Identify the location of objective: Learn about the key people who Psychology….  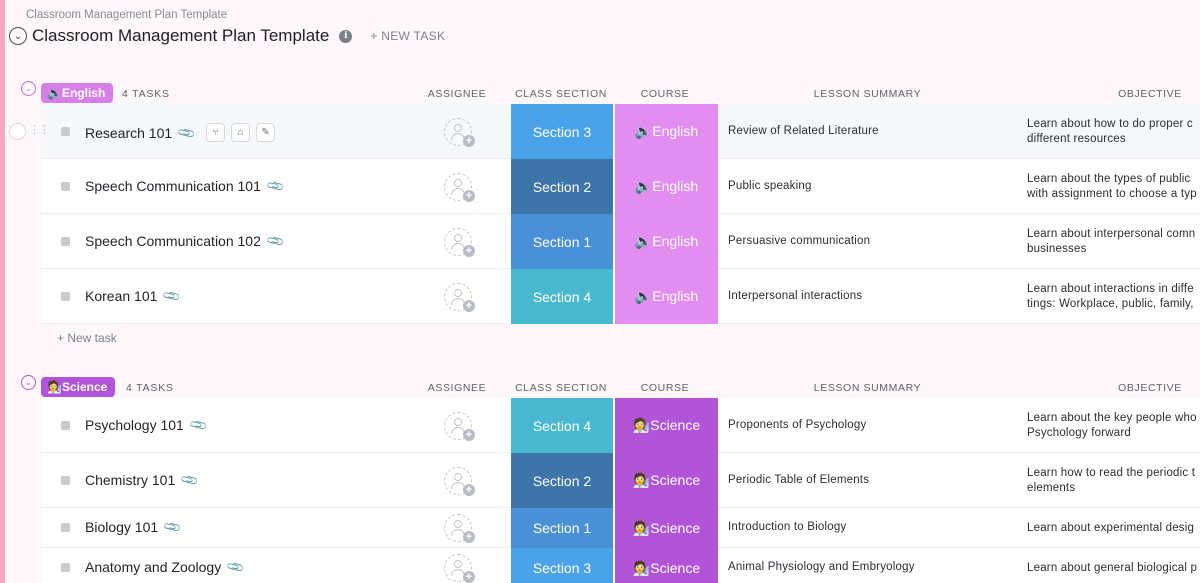
(1113, 426).